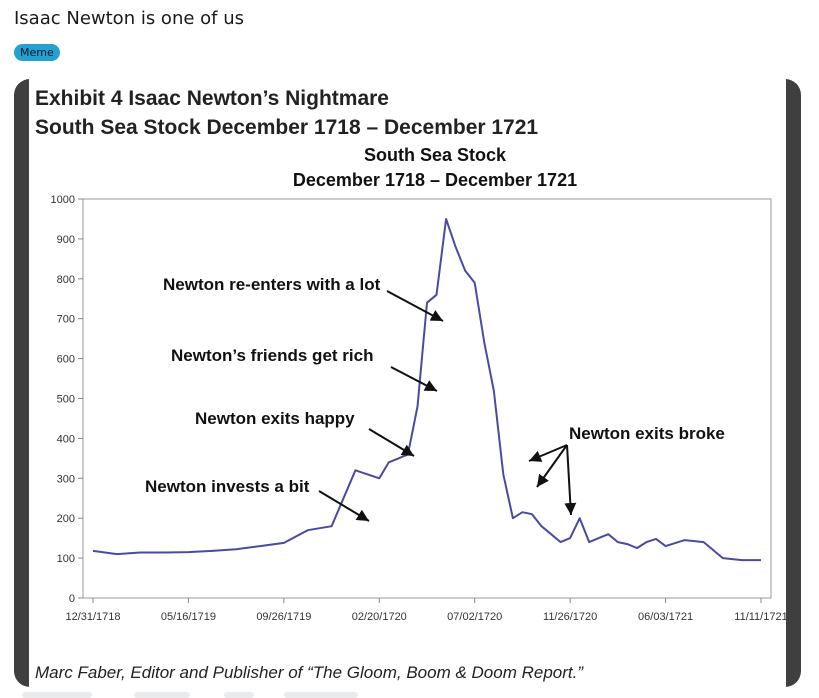  I want to click on x-tick-label: 12/31/1718, so click(92, 617).